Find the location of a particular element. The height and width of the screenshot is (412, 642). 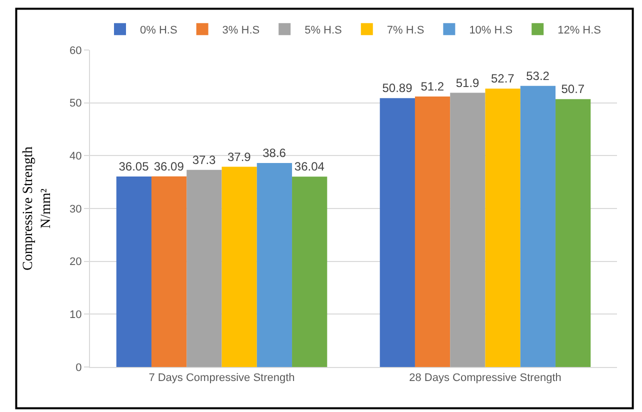

legend-label: 0% H.S is located at coordinates (159, 30).